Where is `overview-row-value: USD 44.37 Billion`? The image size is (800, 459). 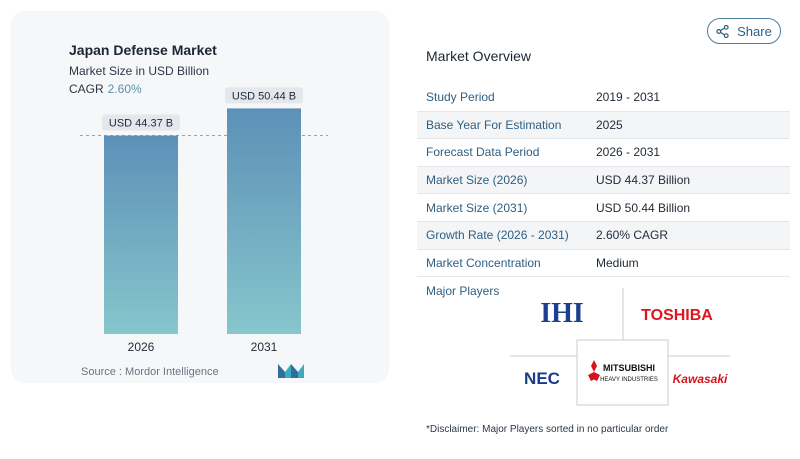 overview-row-value: USD 44.37 Billion is located at coordinates (643, 180).